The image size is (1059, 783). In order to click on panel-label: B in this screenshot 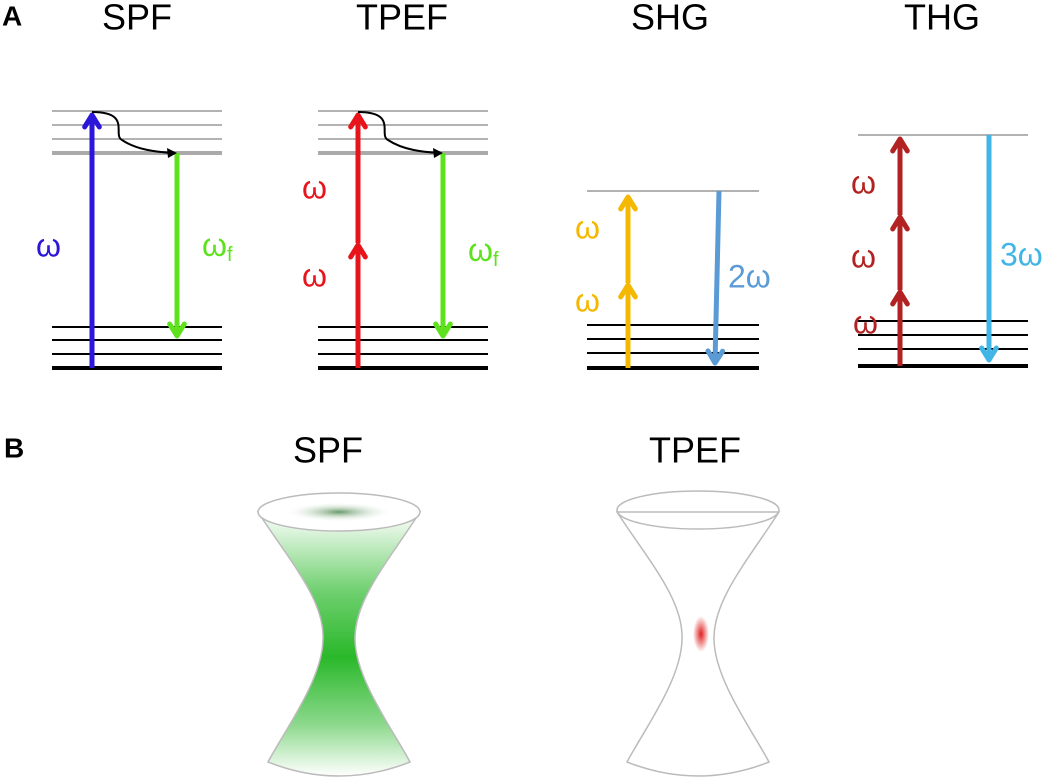, I will do `click(14, 447)`.